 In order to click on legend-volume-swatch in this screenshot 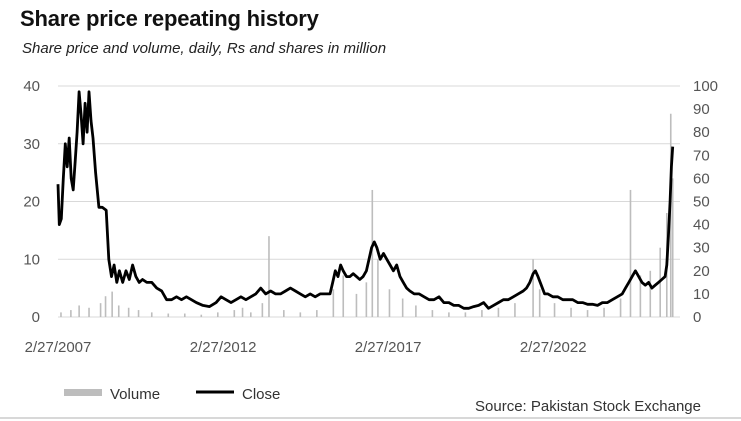, I will do `click(83, 392)`.